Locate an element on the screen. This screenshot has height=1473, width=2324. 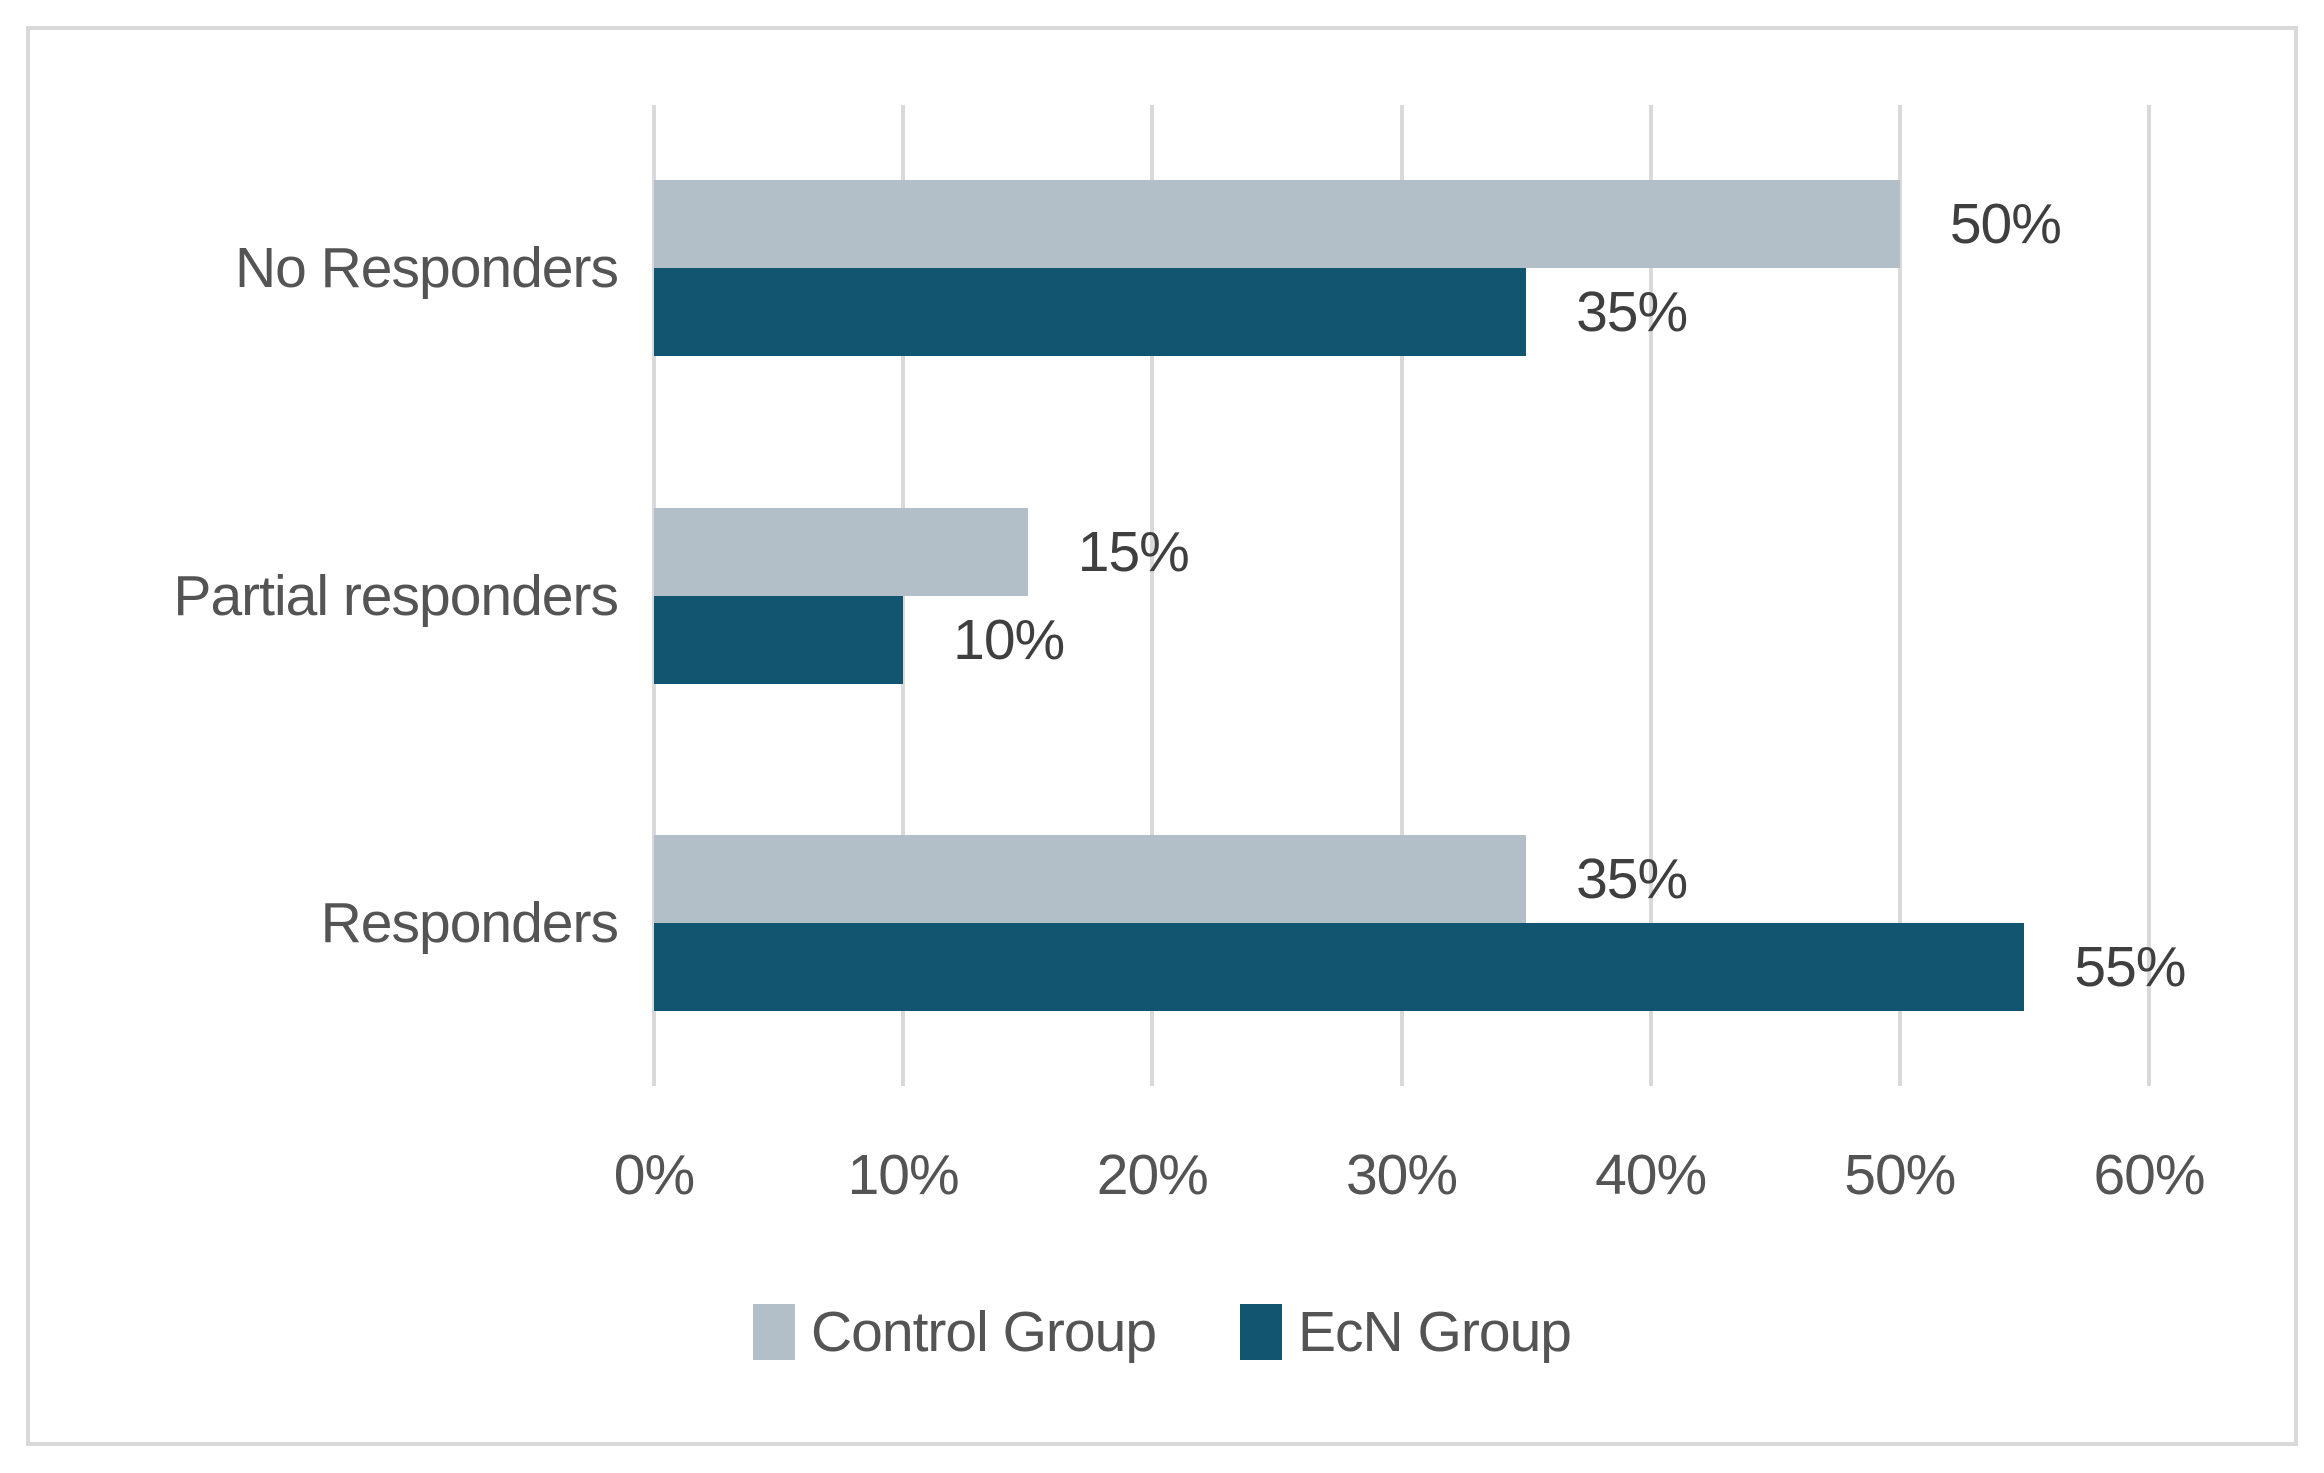
legend-label-ecn-group: EcN Group is located at coordinates (1435, 1332).